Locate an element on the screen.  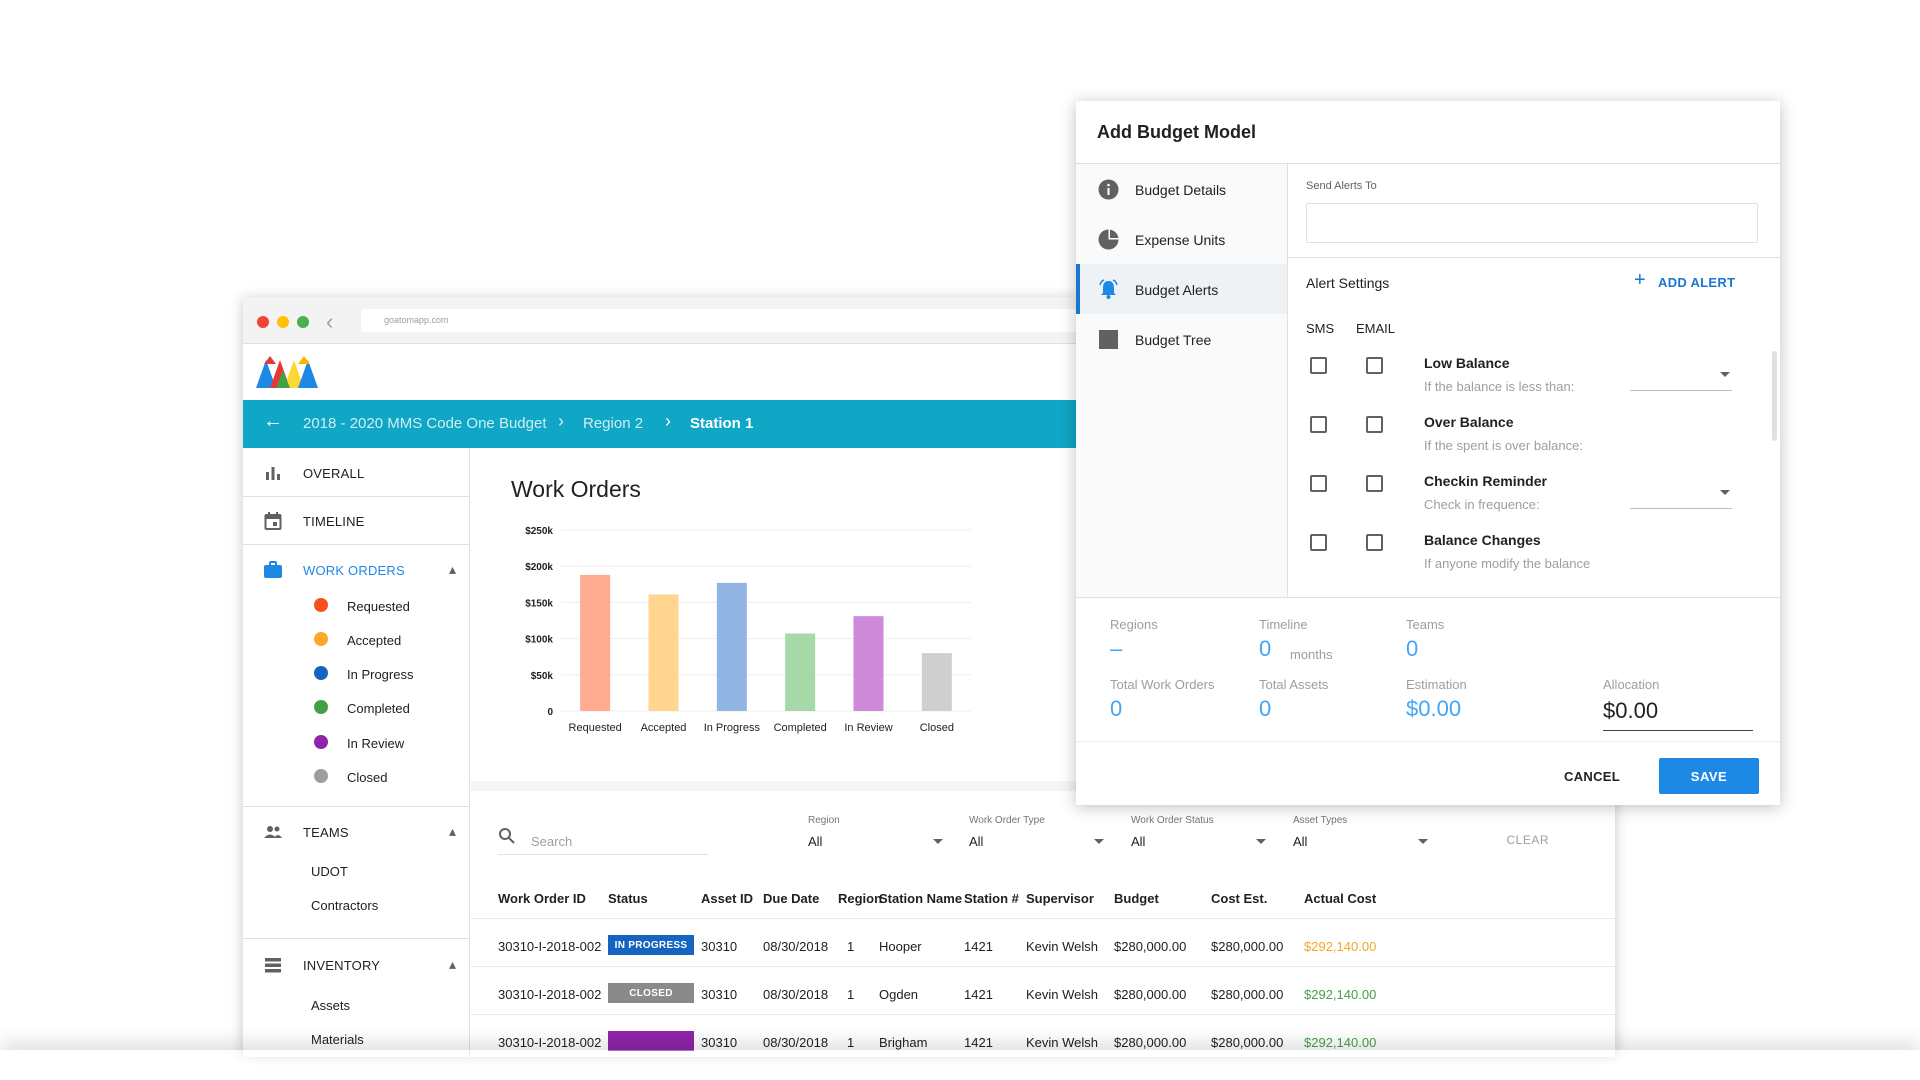
alerts-scrollbar is located at coordinates (1774, 396).